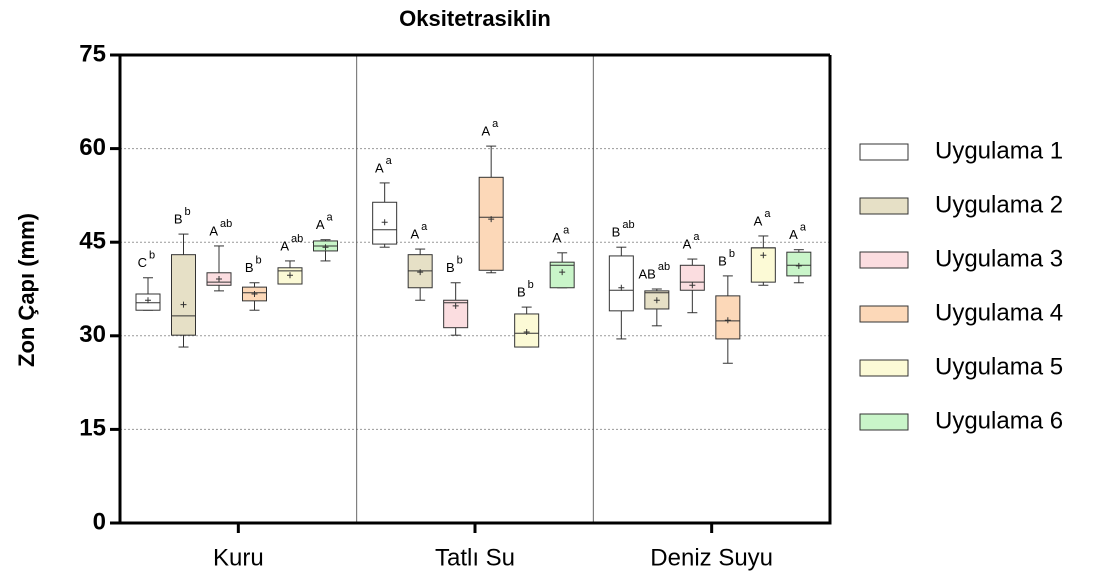 The height and width of the screenshot is (584, 1117). I want to click on y-axis-title: Zon Çapı (mm), so click(26, 290).